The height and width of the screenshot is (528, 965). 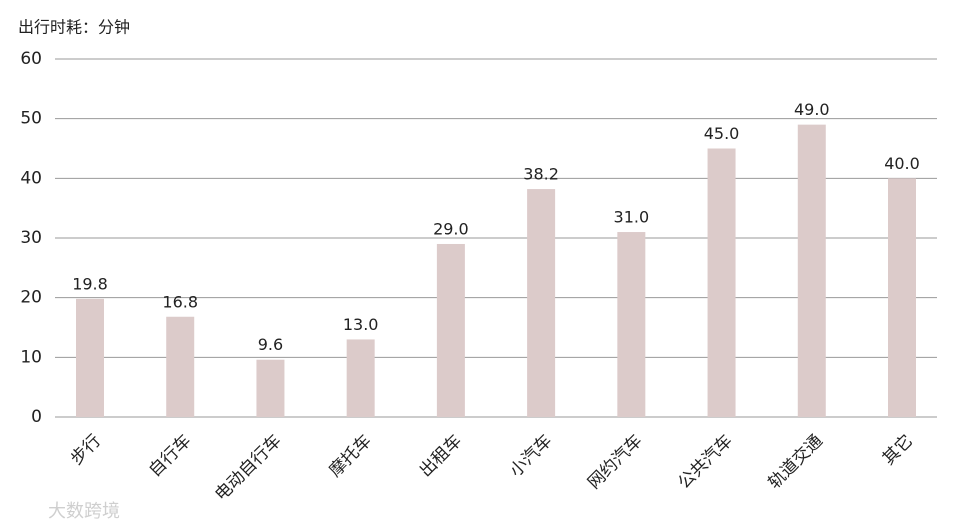 What do you see at coordinates (351, 456) in the screenshot?
I see `x-tick-label: 摩托车` at bounding box center [351, 456].